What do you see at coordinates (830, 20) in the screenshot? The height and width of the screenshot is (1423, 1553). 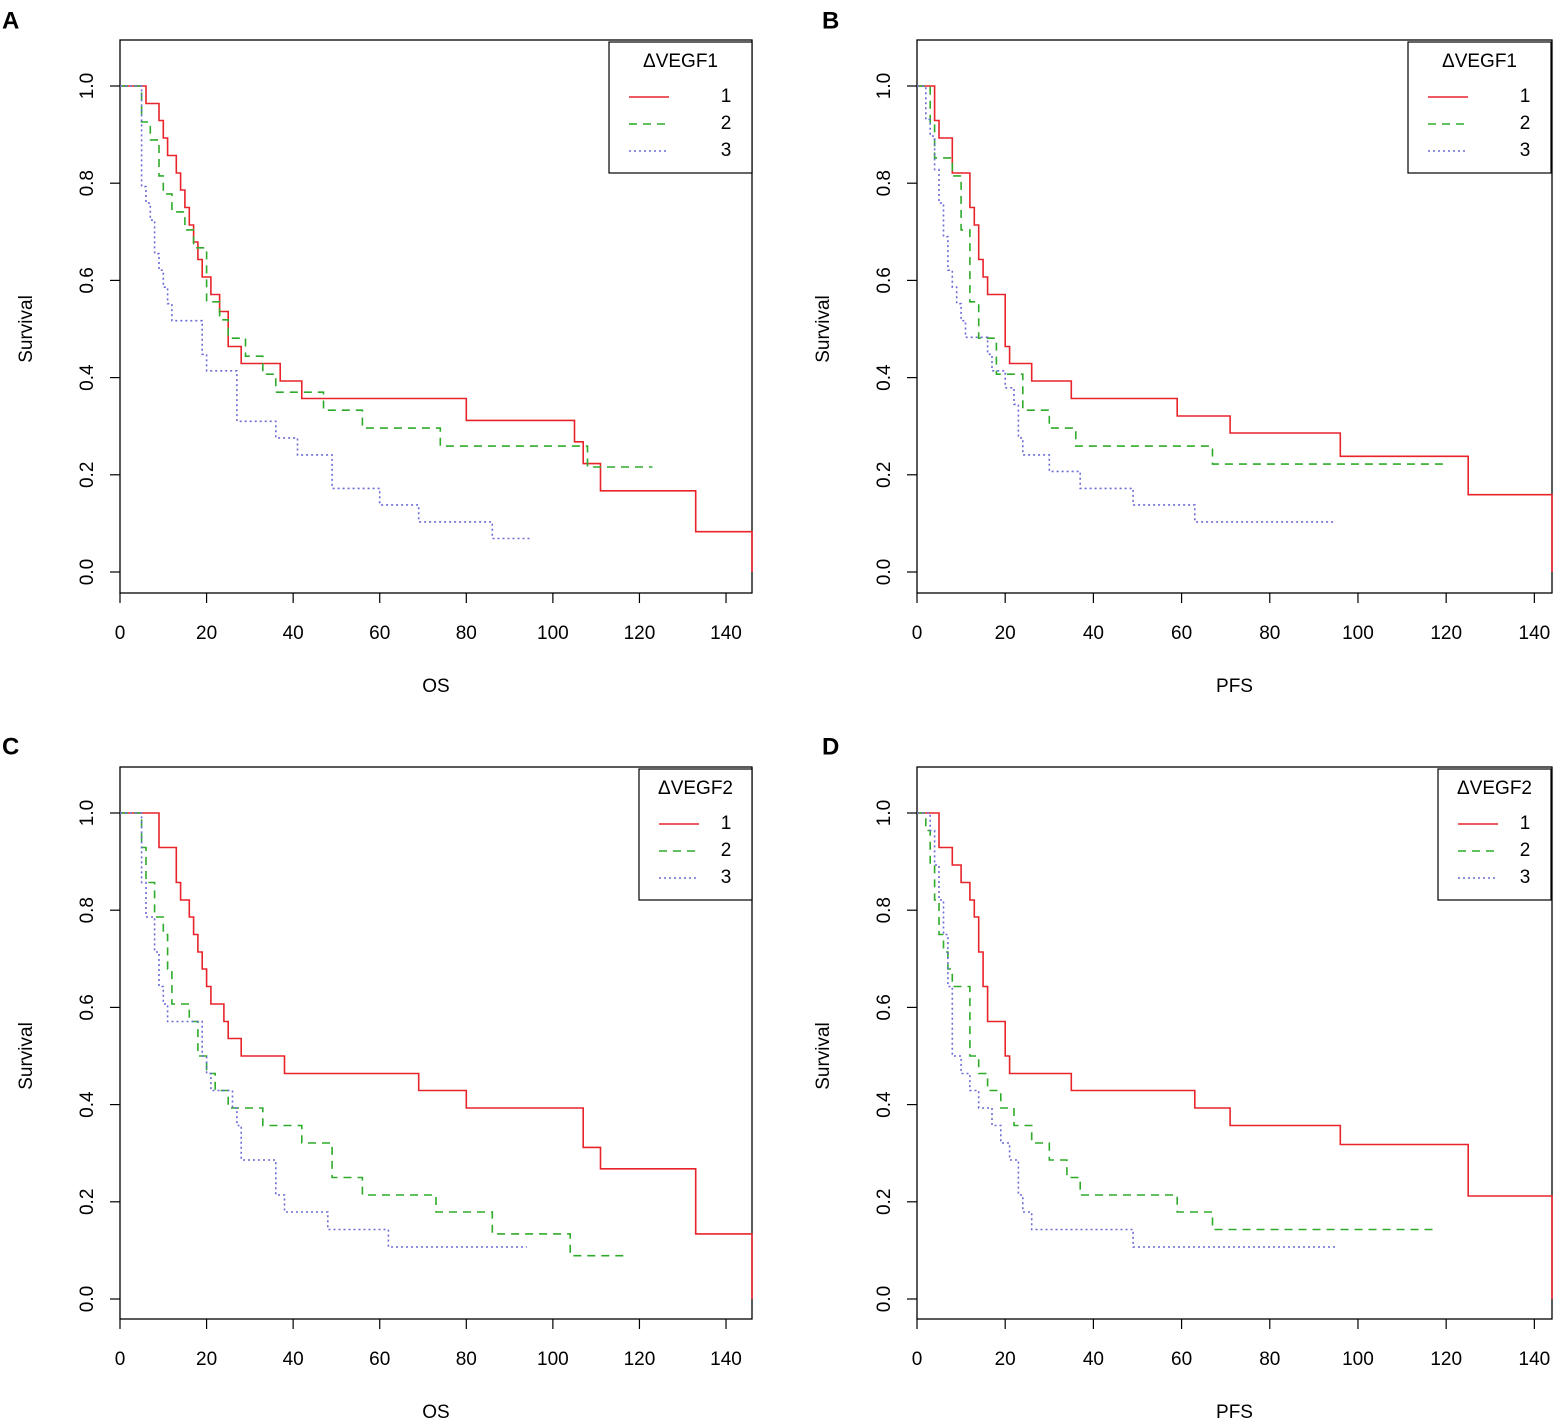 I see `panel-letter: B` at bounding box center [830, 20].